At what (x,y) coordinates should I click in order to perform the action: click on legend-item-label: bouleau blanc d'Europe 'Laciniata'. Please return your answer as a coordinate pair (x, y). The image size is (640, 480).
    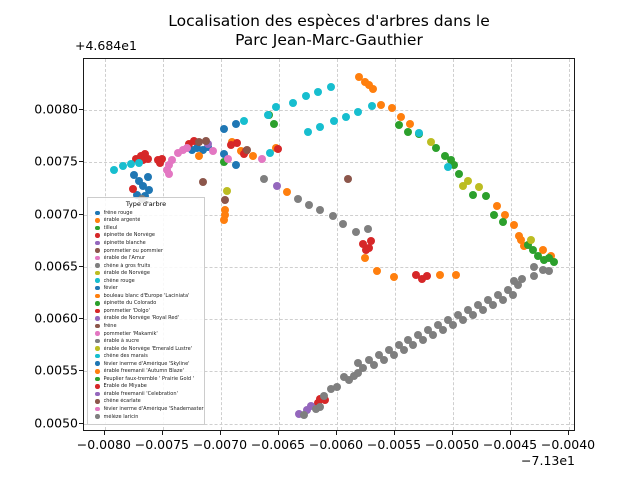
    Looking at the image, I should click on (146, 295).